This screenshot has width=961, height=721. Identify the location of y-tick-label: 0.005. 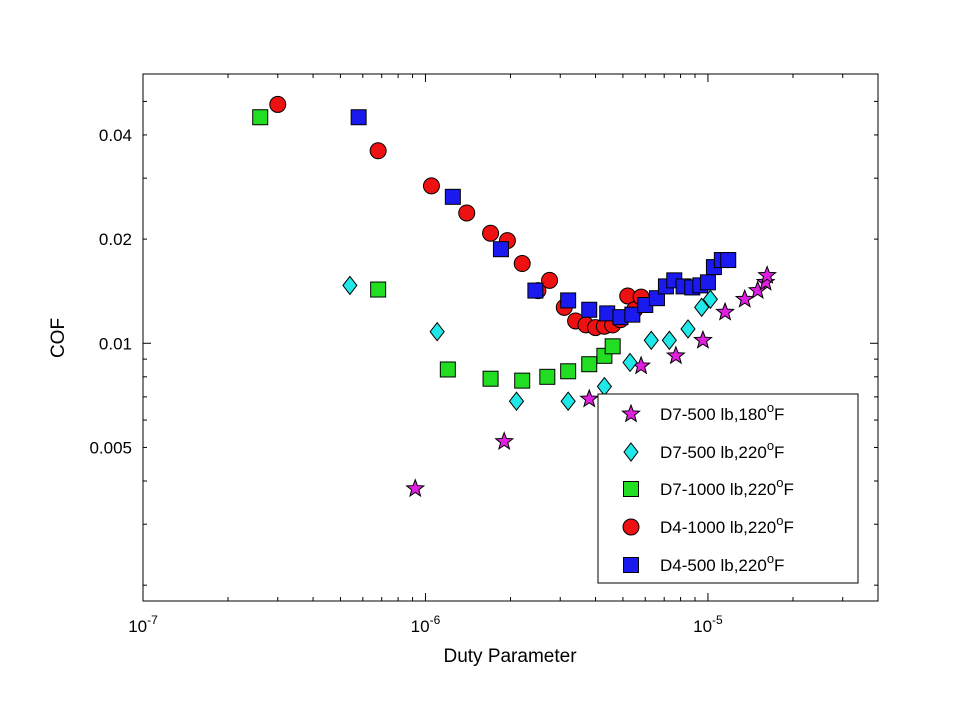
(110, 447).